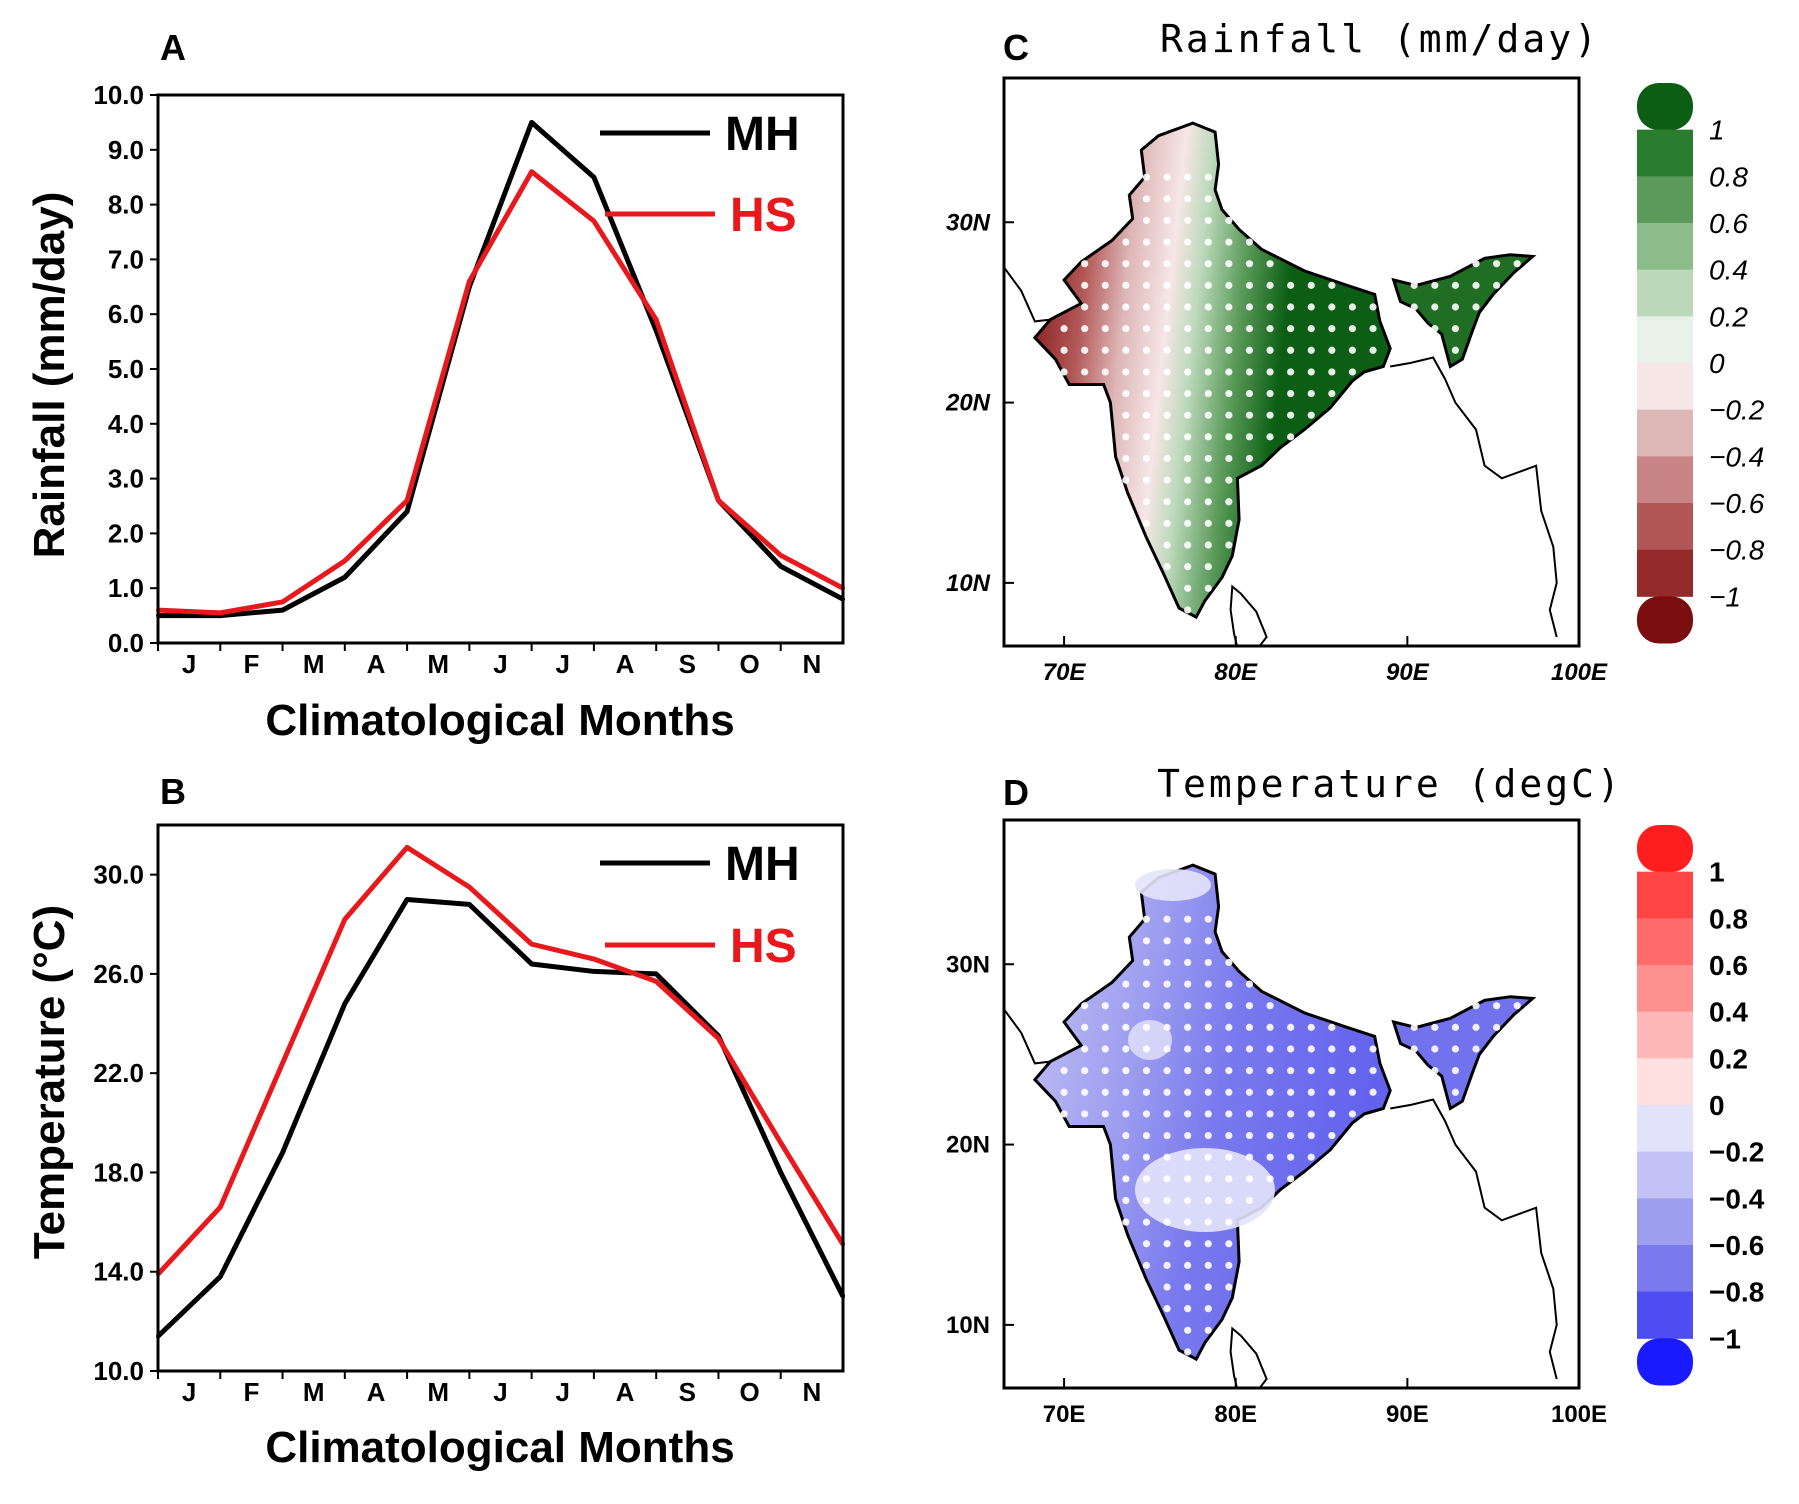 The image size is (1799, 1504). I want to click on map-c-colorbar: 1 0.8 0.6 0.4 0.2 0 −0.2 −0.4 −0.6 −0.8 −1, so click(1701, 363).